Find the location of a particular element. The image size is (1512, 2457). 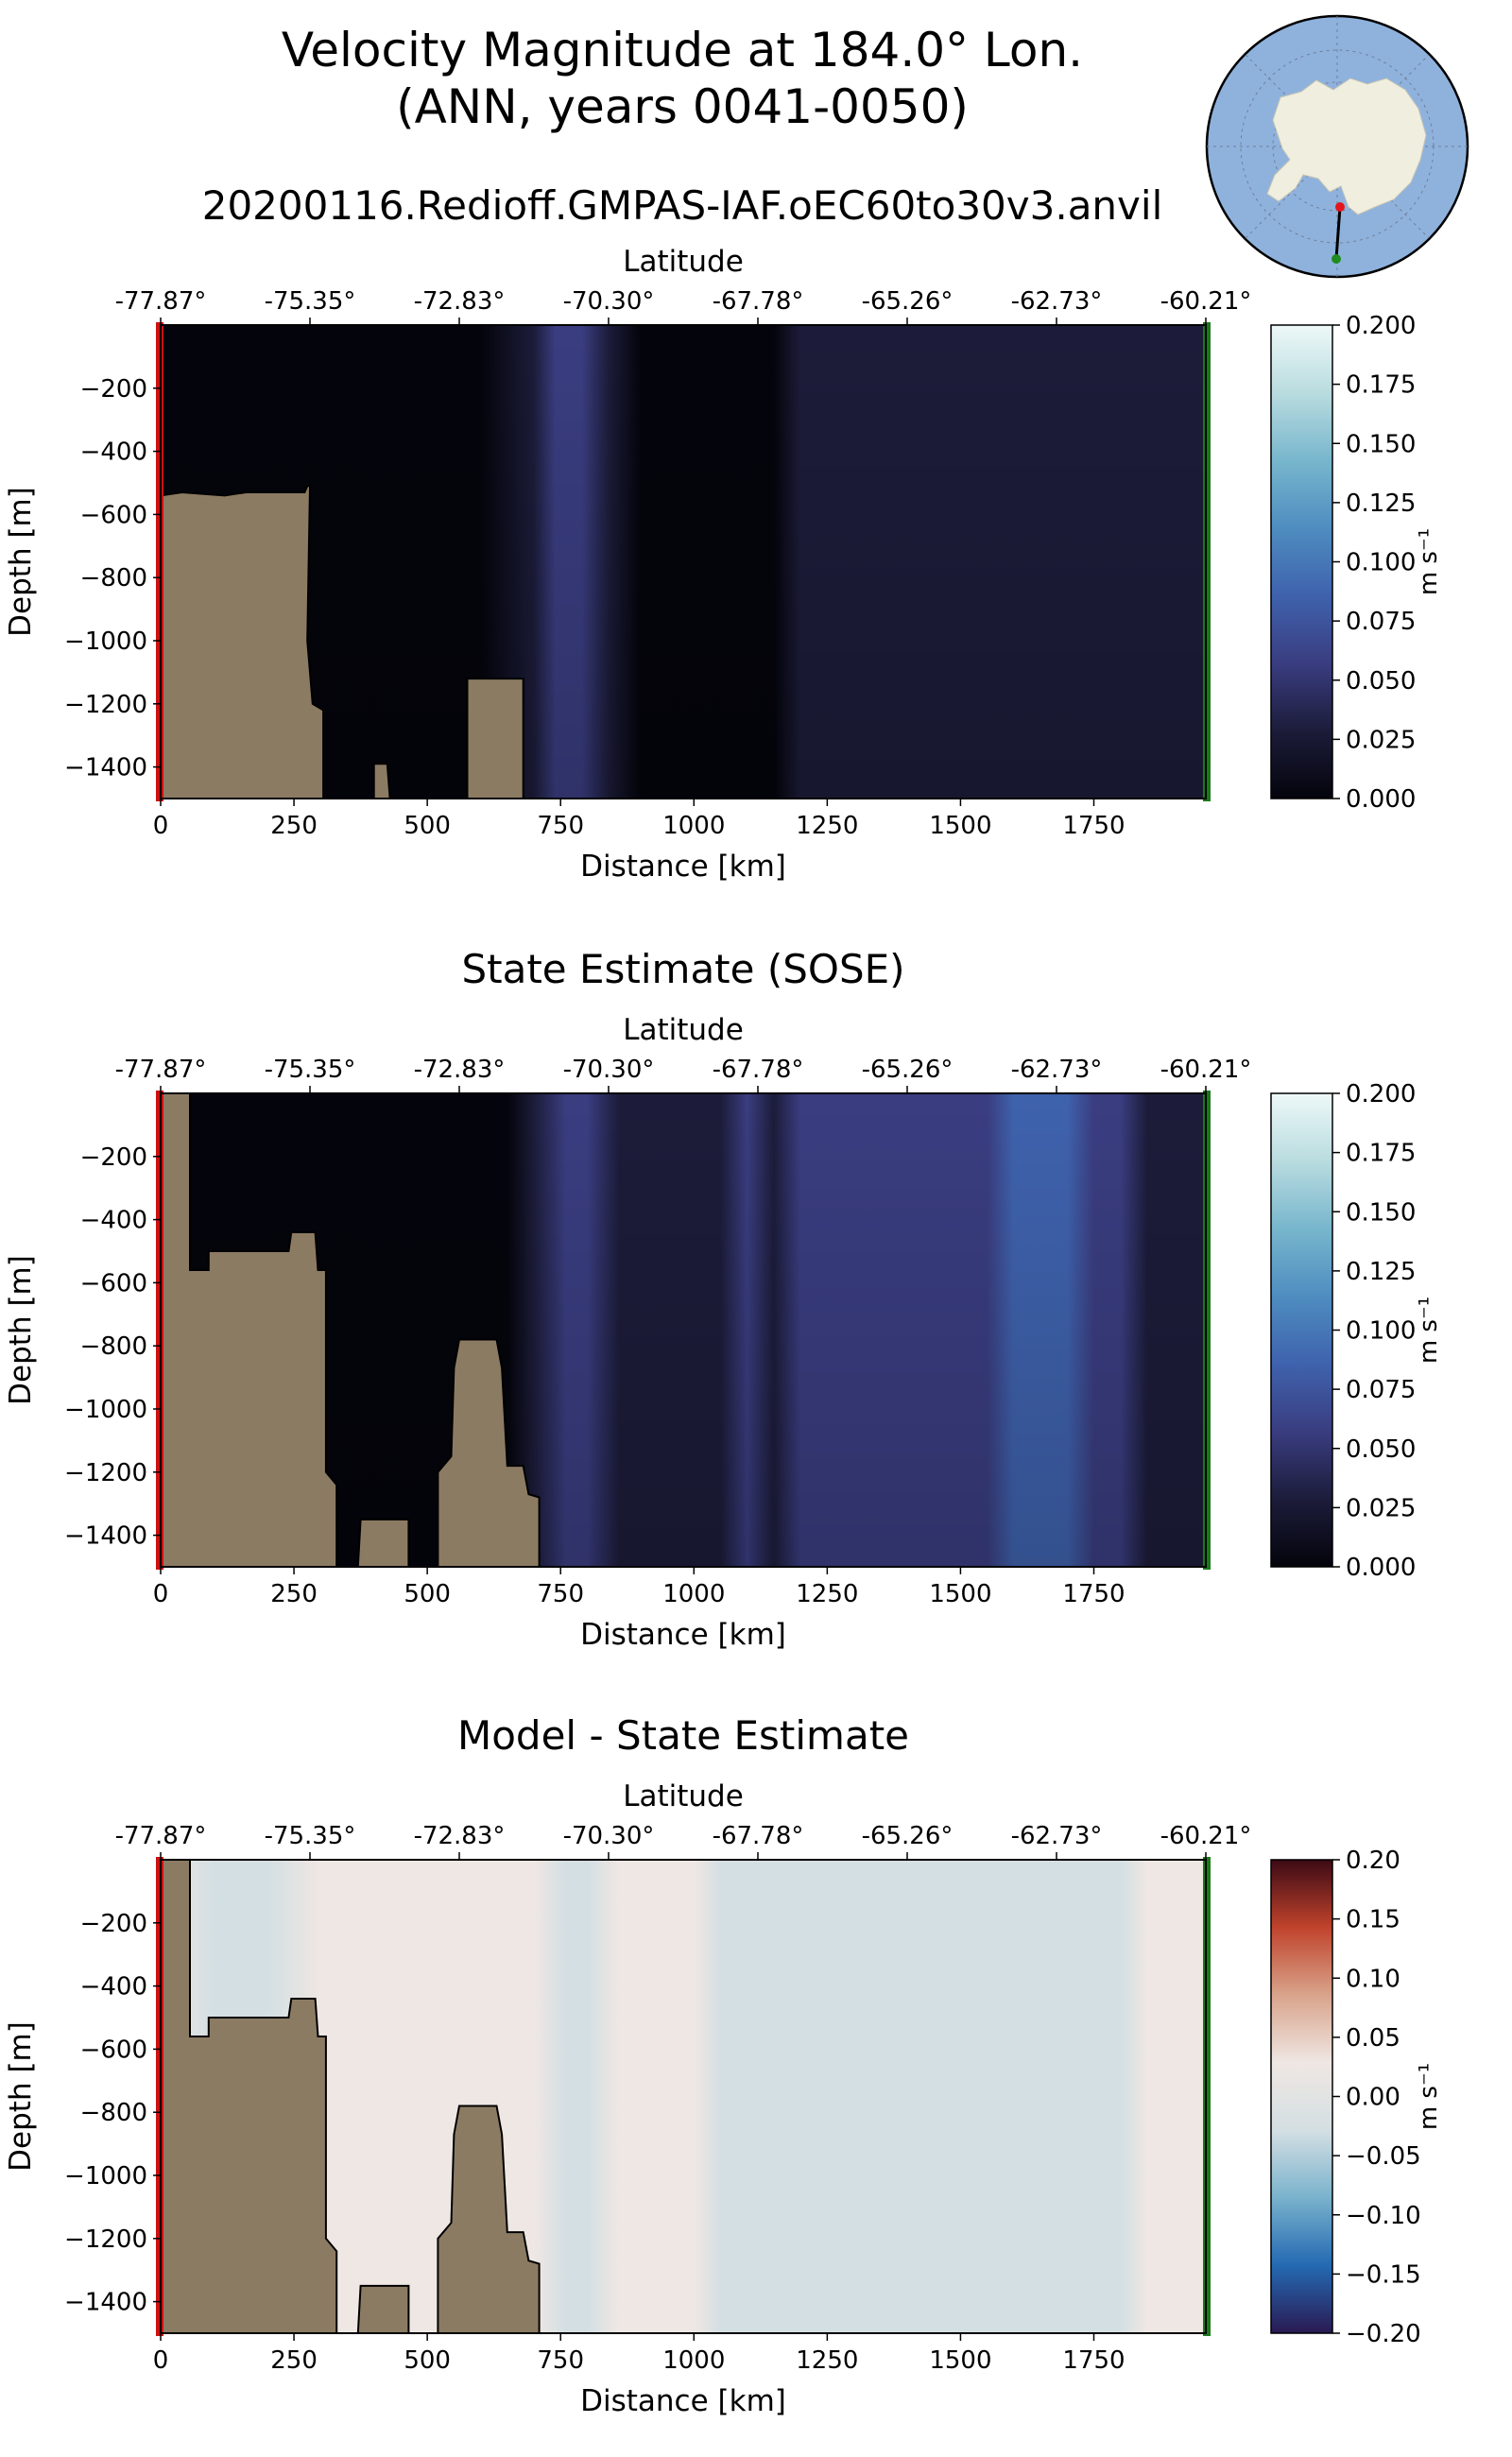

depth-shading is located at coordinates (683, 562).